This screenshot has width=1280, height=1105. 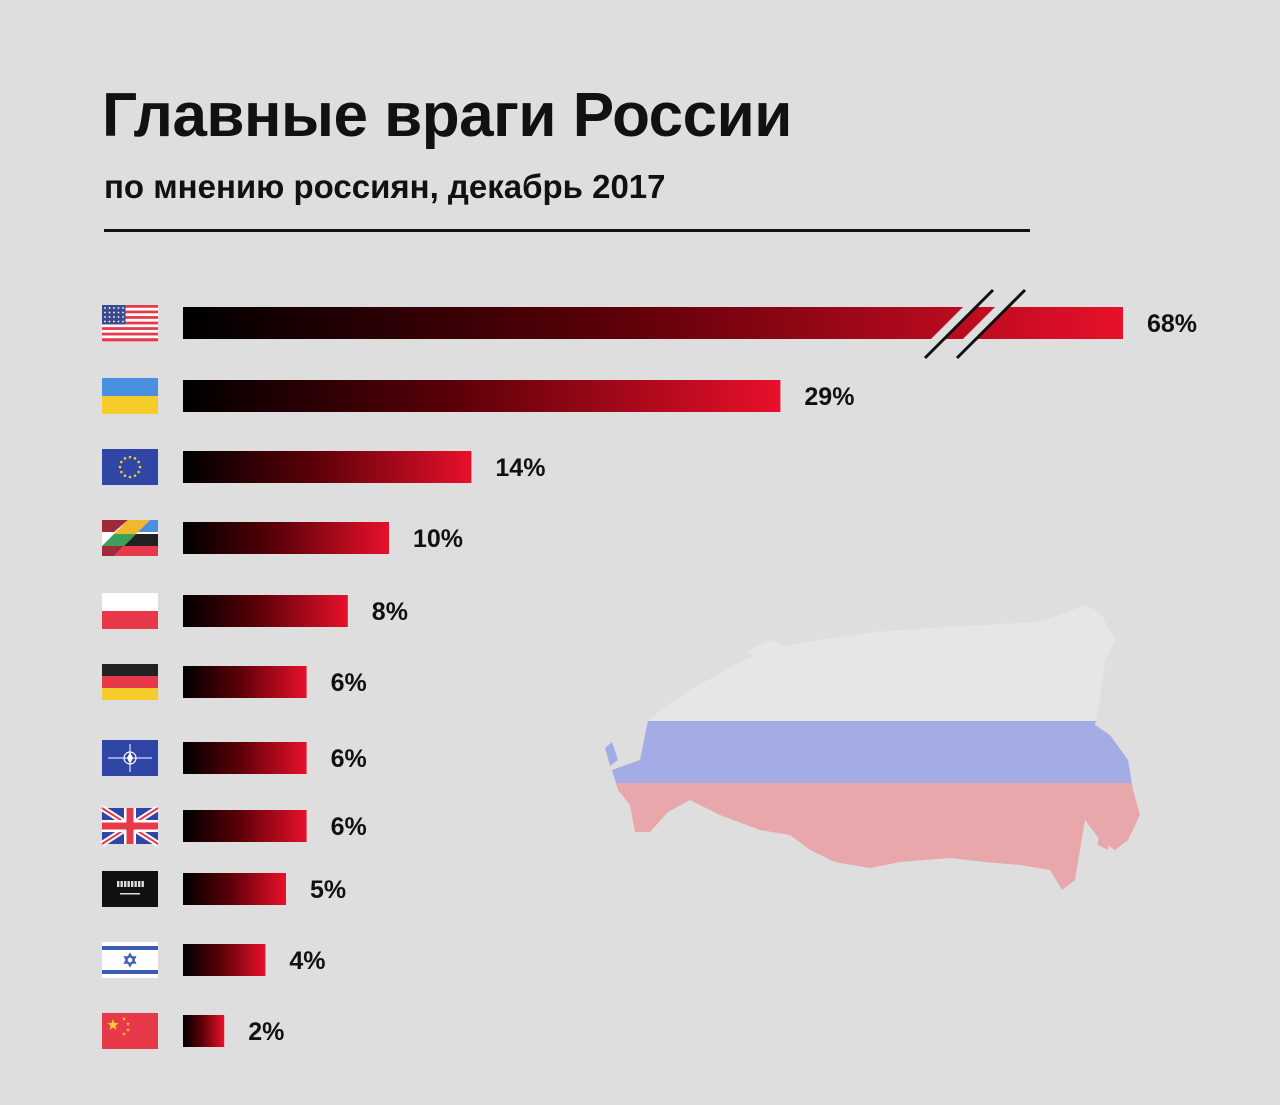 What do you see at coordinates (234, 889) in the screenshot?
I see `bar-saudi-arabia` at bounding box center [234, 889].